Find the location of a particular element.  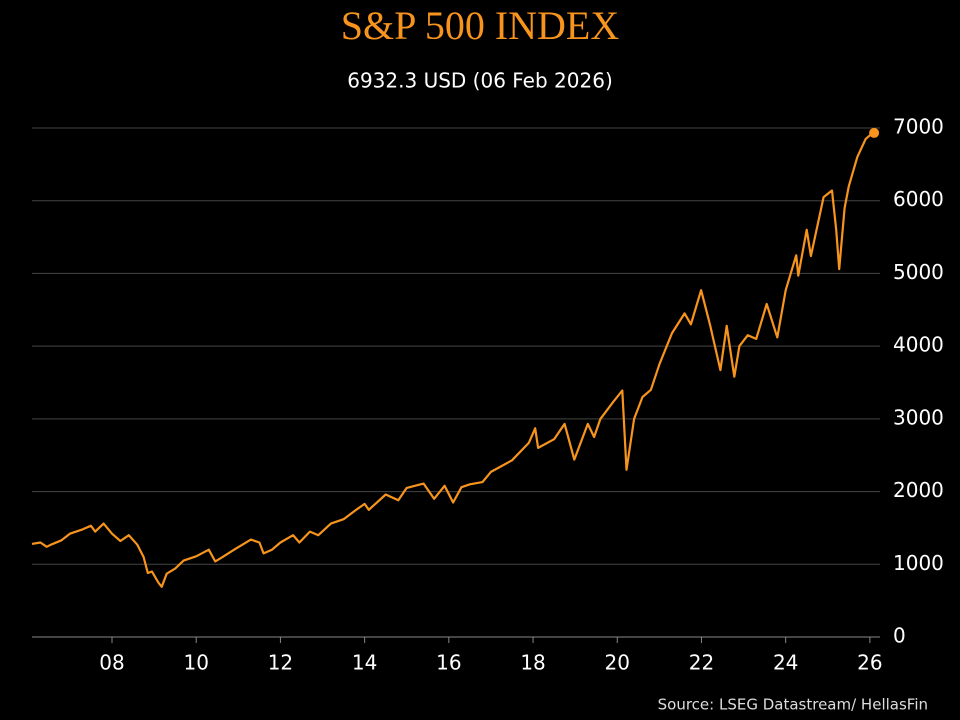

source-note: Source: LSEG Datastream/ HellasFin is located at coordinates (793, 705).